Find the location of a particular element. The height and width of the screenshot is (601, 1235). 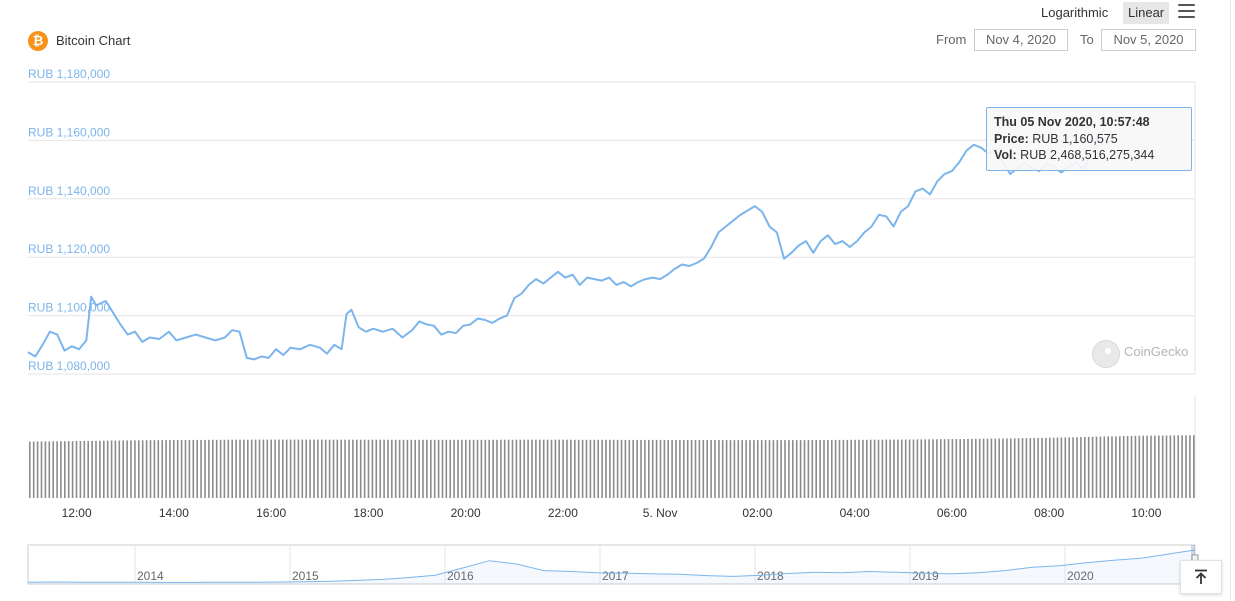

hamburger-menu-icon is located at coordinates (1186, 11).